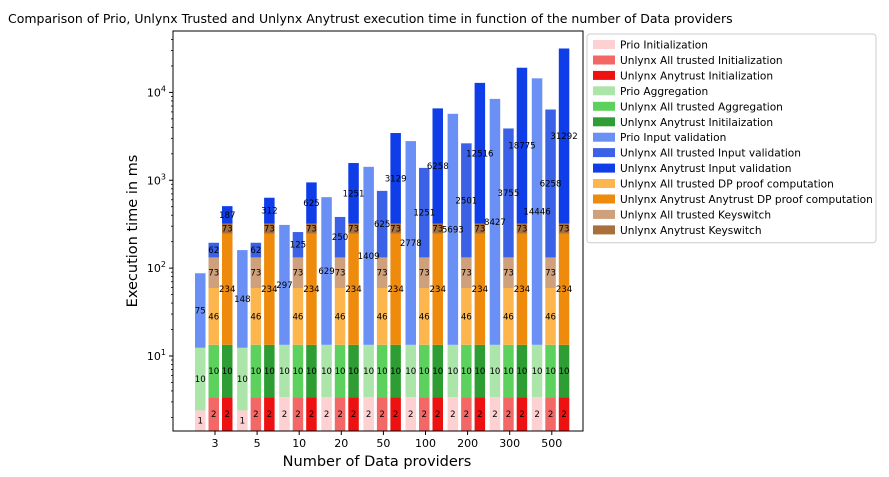 This screenshot has width=889, height=477. What do you see at coordinates (664, 46) in the screenshot?
I see `legend-label: Prio Initialization` at bounding box center [664, 46].